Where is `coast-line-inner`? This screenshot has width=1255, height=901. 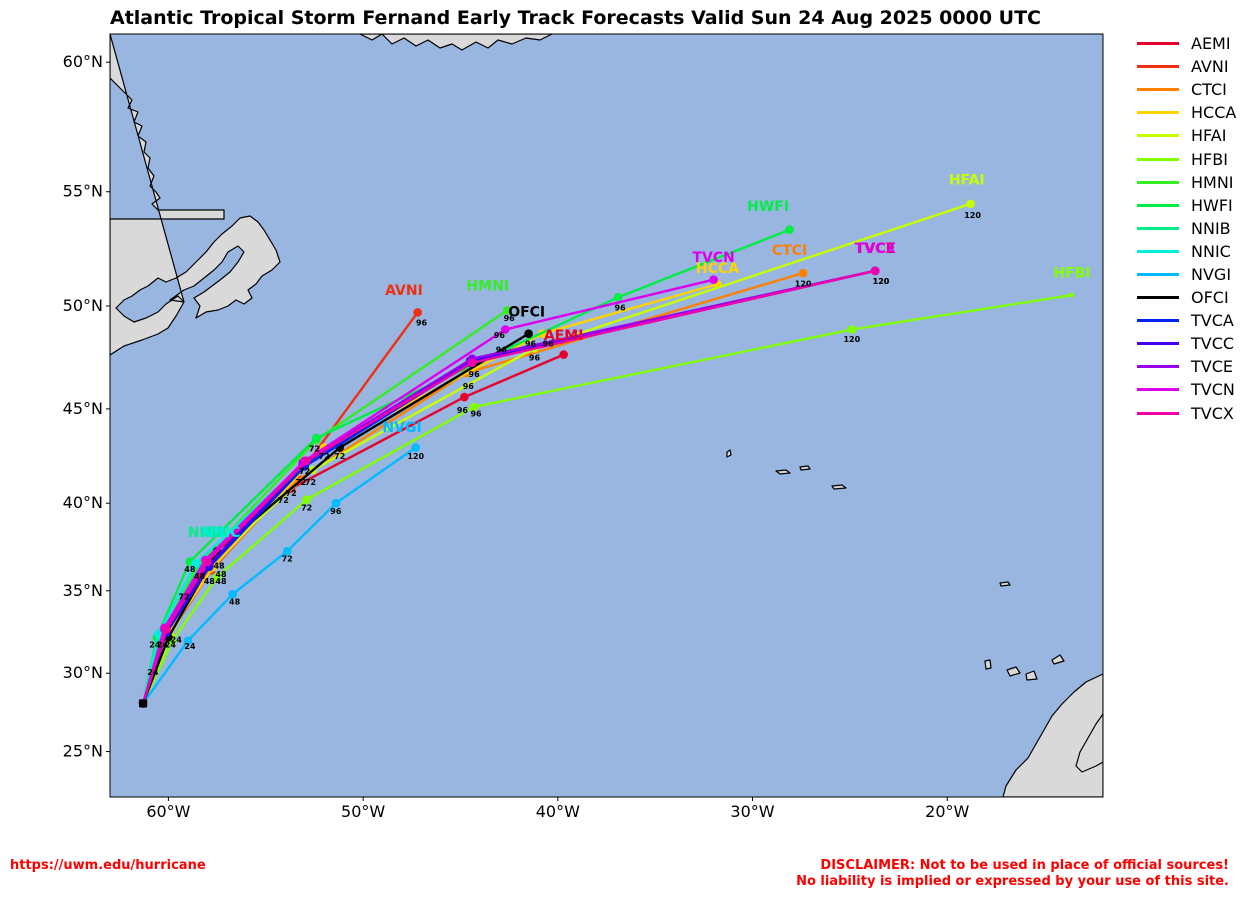 coast-line-inner is located at coordinates (1089, 743).